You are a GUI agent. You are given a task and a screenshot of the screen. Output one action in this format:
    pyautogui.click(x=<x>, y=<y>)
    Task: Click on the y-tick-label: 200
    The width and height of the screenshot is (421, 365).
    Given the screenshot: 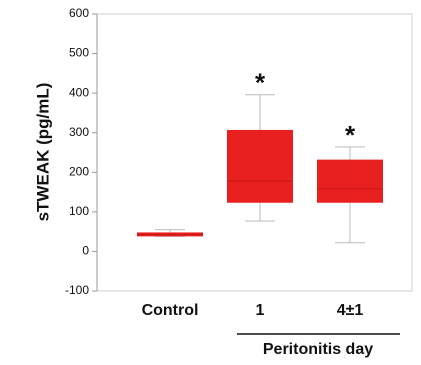 What is the action you would take?
    pyautogui.click(x=79, y=171)
    